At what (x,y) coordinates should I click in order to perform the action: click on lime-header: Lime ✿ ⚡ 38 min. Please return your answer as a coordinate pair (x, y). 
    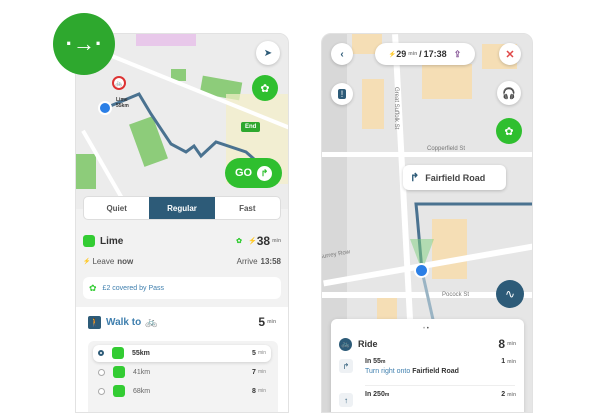
    Looking at the image, I should click on (182, 241).